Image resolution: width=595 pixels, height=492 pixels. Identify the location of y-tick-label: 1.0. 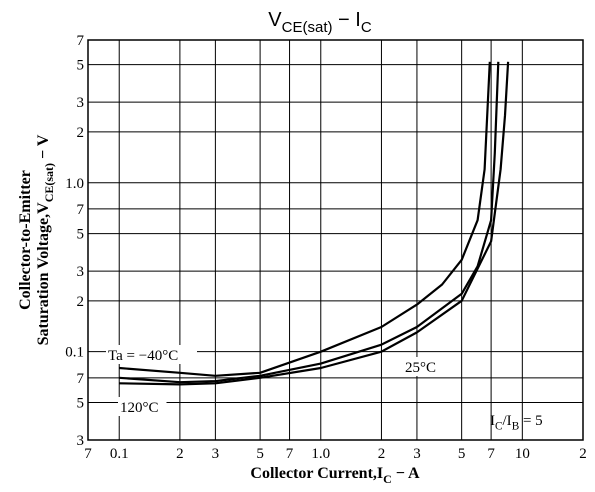
(74, 184).